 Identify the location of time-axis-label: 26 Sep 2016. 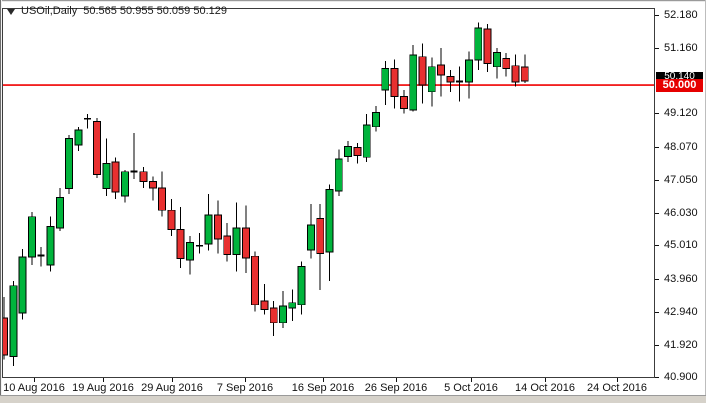
(396, 388).